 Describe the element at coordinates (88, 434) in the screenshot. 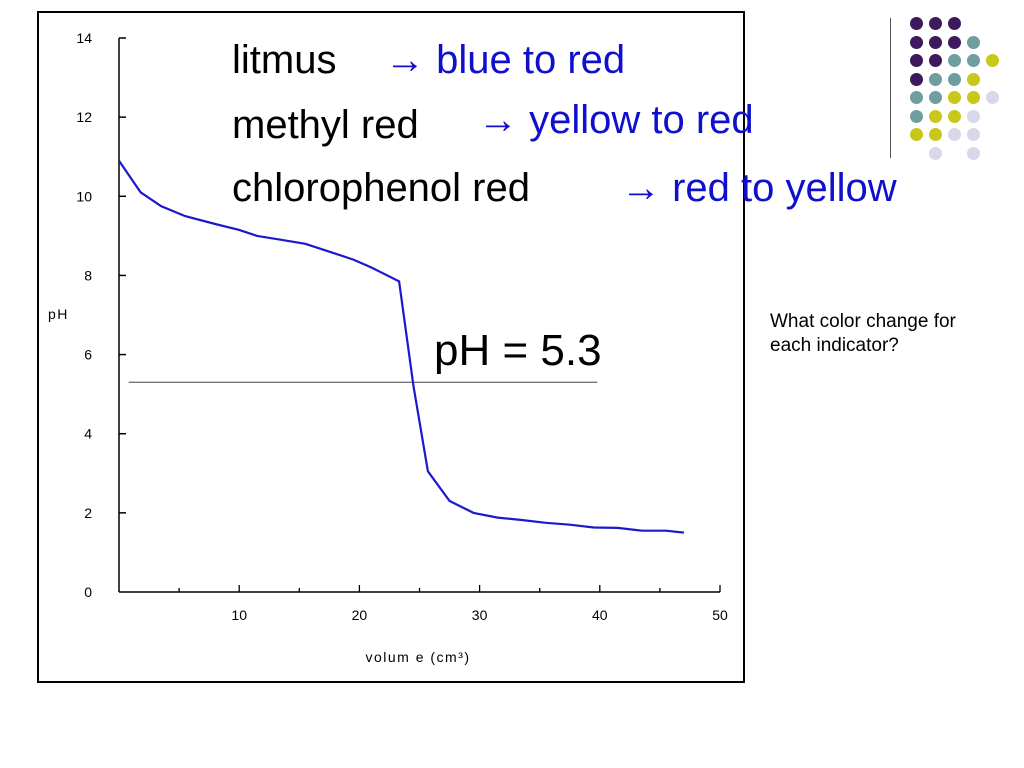

I see `y-tick-label: 4` at that location.